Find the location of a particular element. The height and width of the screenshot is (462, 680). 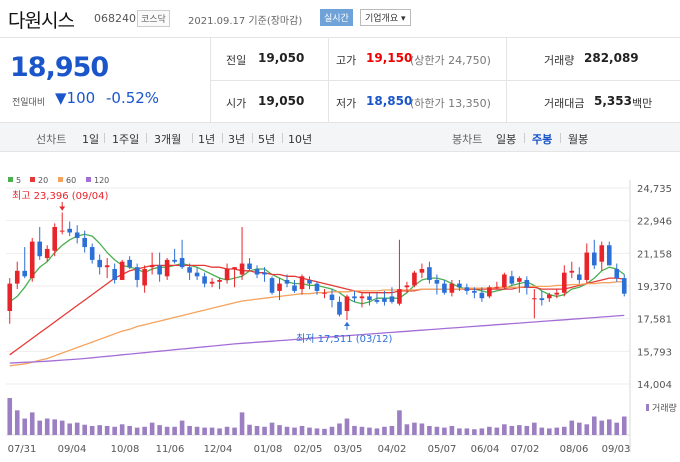

change-value: ▼100 is located at coordinates (75, 98).